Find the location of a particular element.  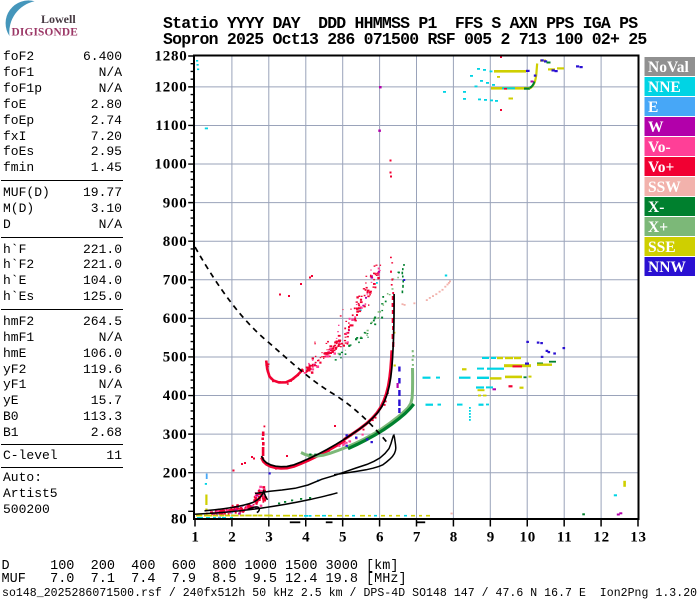

svg-text: 300 is located at coordinates (175, 435).